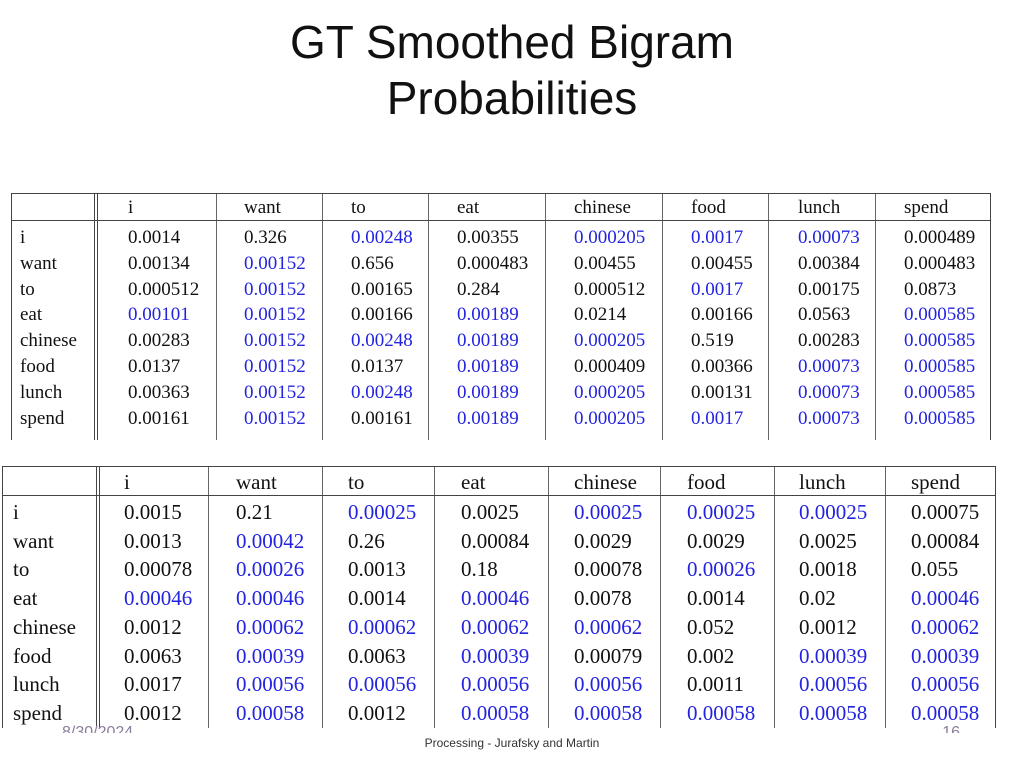 The image size is (1024, 768). Describe the element at coordinates (153, 655) in the screenshot. I see `table-cell: 0.0063` at that location.